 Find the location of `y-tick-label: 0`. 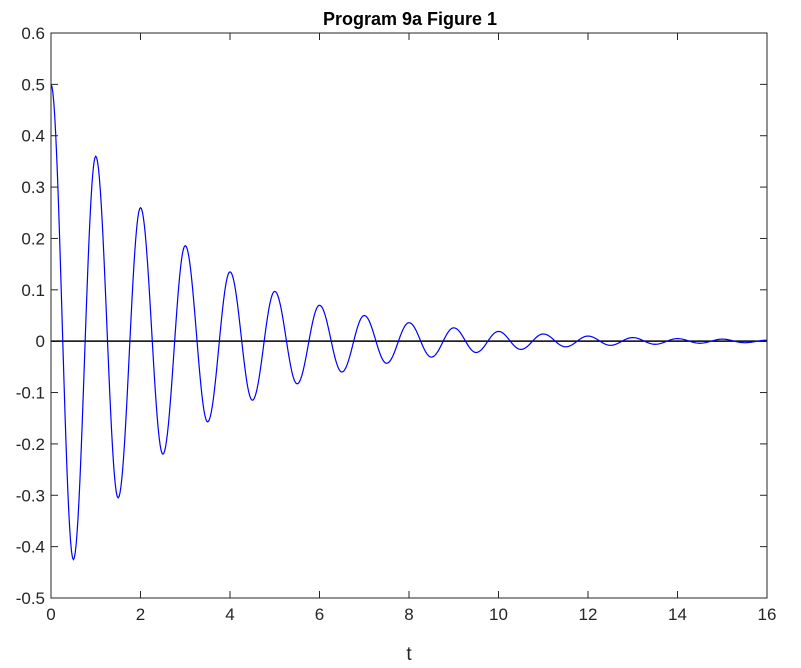

y-tick-label: 0 is located at coordinates (40, 341).